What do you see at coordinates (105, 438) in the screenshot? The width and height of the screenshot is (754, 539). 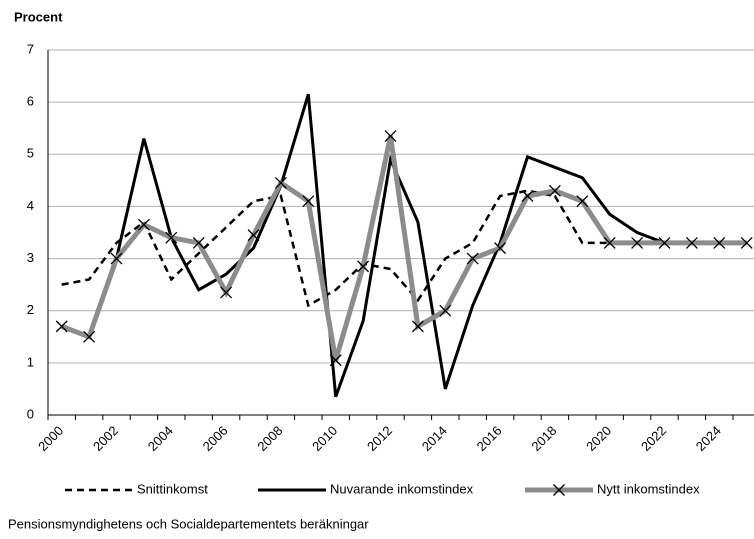 I see `x-tick-label: 2002` at bounding box center [105, 438].